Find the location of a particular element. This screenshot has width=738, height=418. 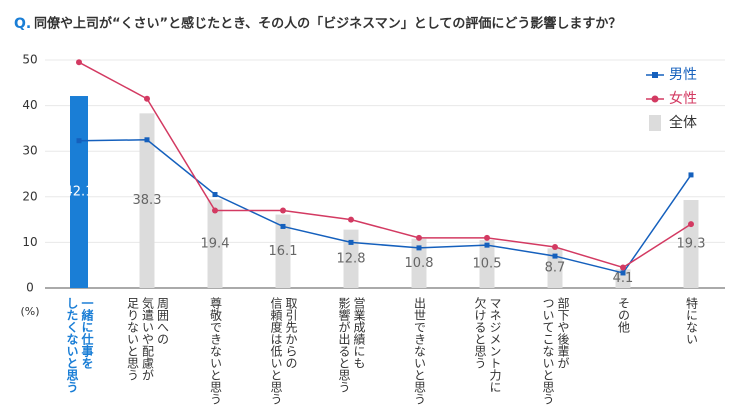

x-tick-label: 特にない is located at coordinates (691, 321).